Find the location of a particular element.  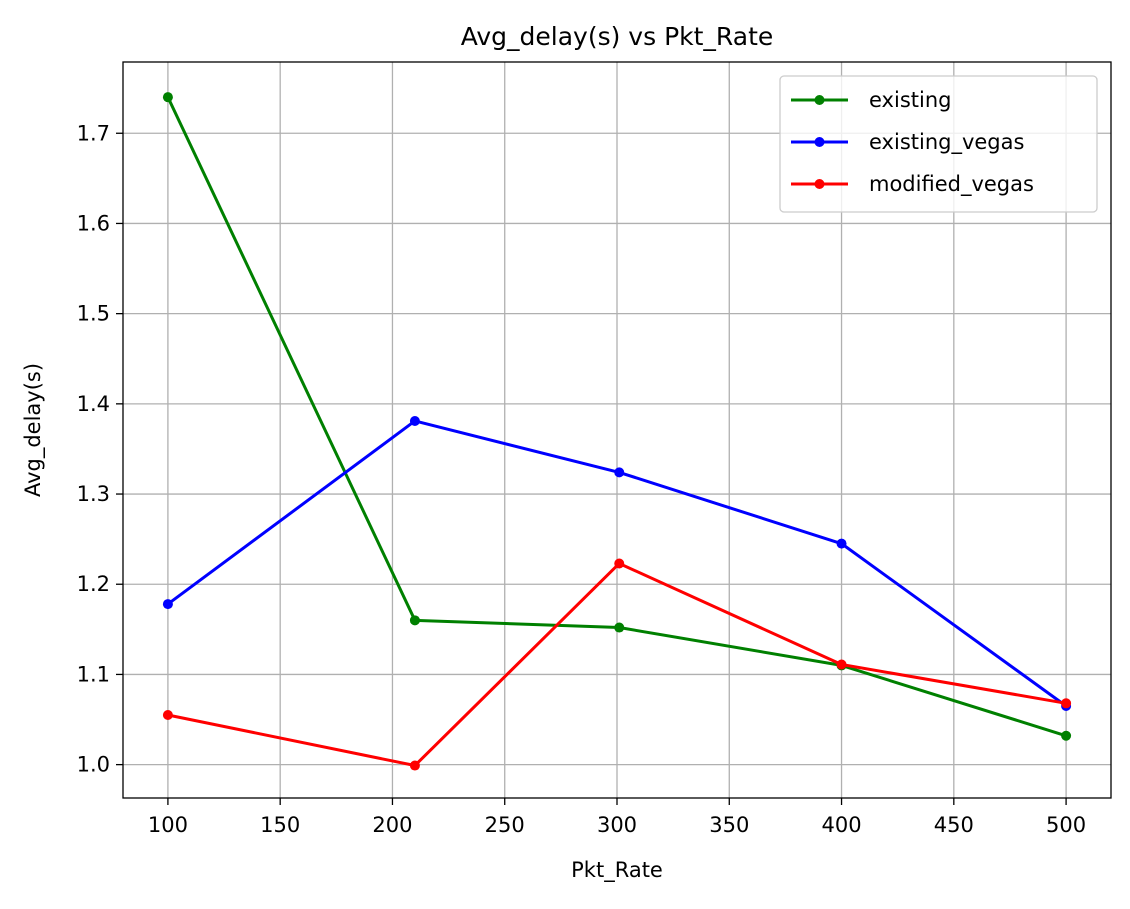

y-tick-label: 1.7 is located at coordinates (93, 133).